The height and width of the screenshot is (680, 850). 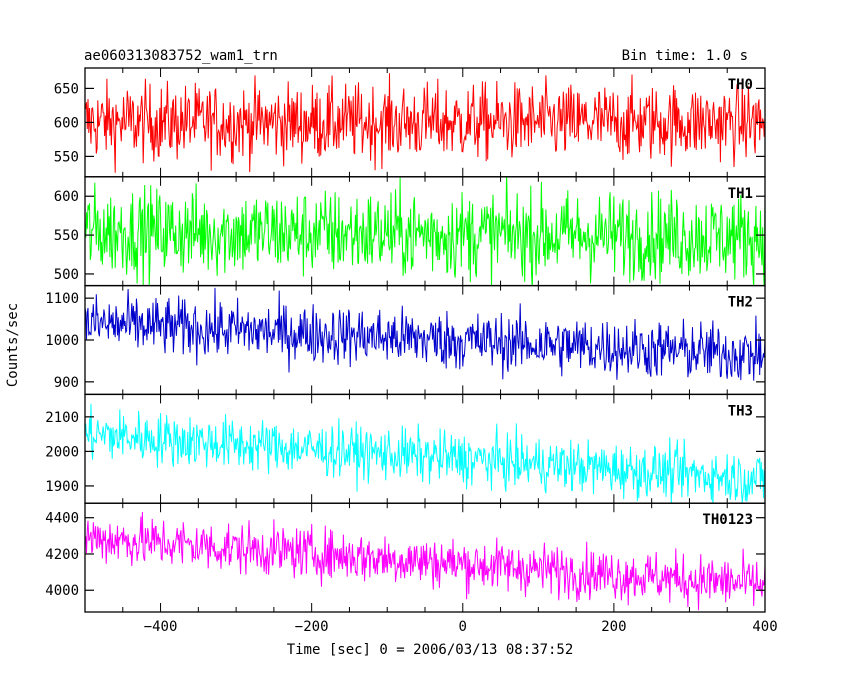 I want to click on panel-th2: 900 1000 1100 TH2, so click(x=405, y=340).